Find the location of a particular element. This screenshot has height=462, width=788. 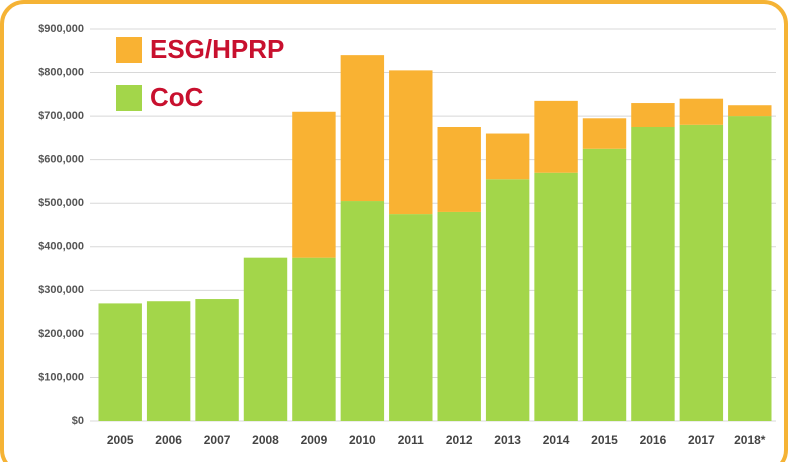

x-tick-label: 2008 is located at coordinates (265, 440).